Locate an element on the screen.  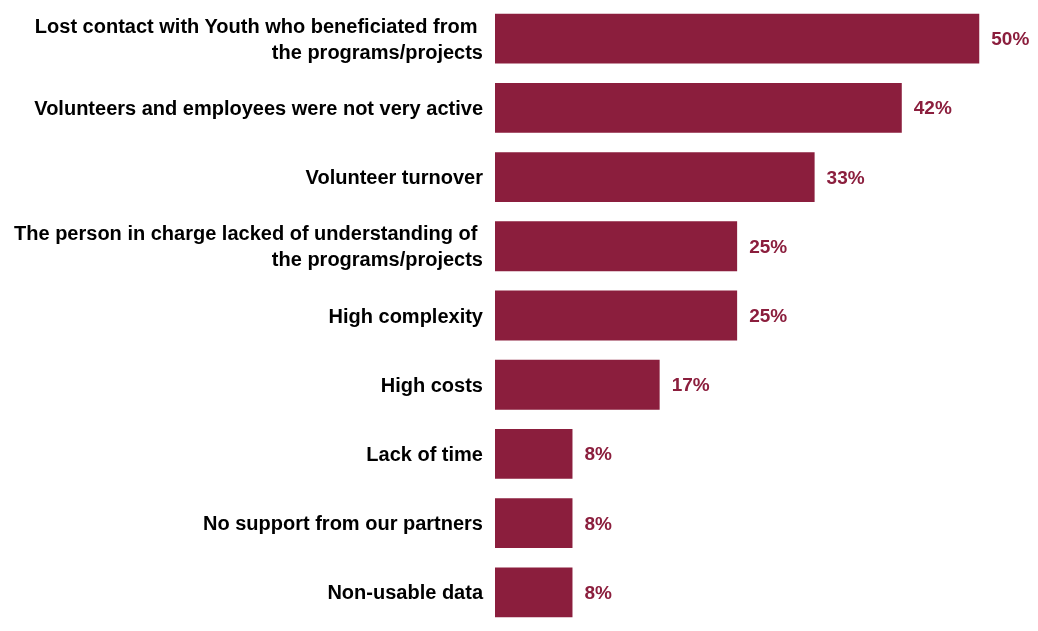
y-tick-label: Volunteers and employees were not very active is located at coordinates (258, 107).